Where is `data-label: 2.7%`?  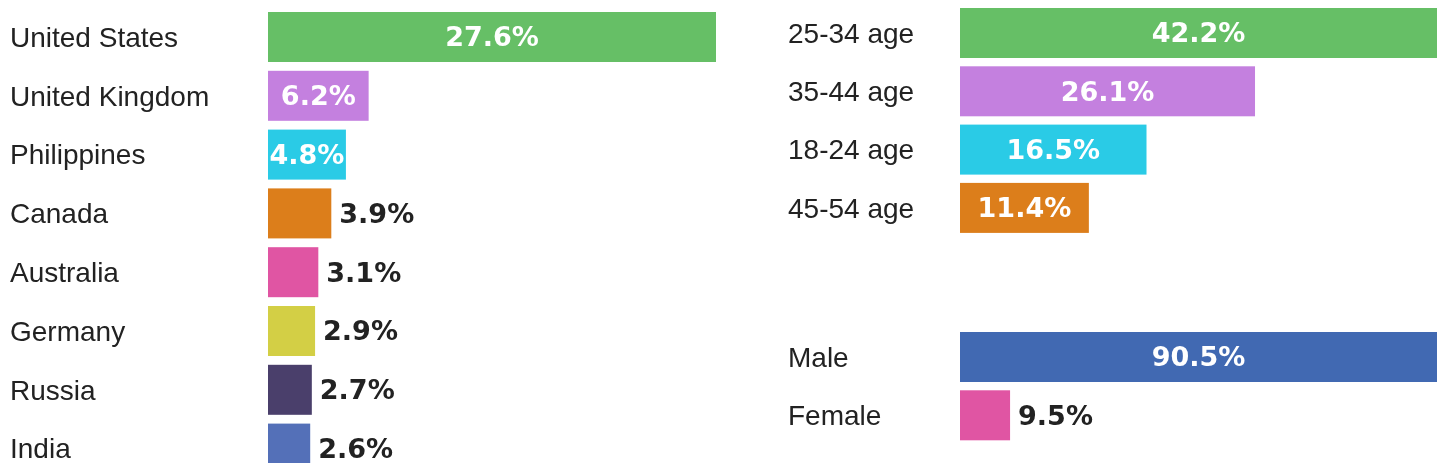
data-label: 2.7% is located at coordinates (357, 390).